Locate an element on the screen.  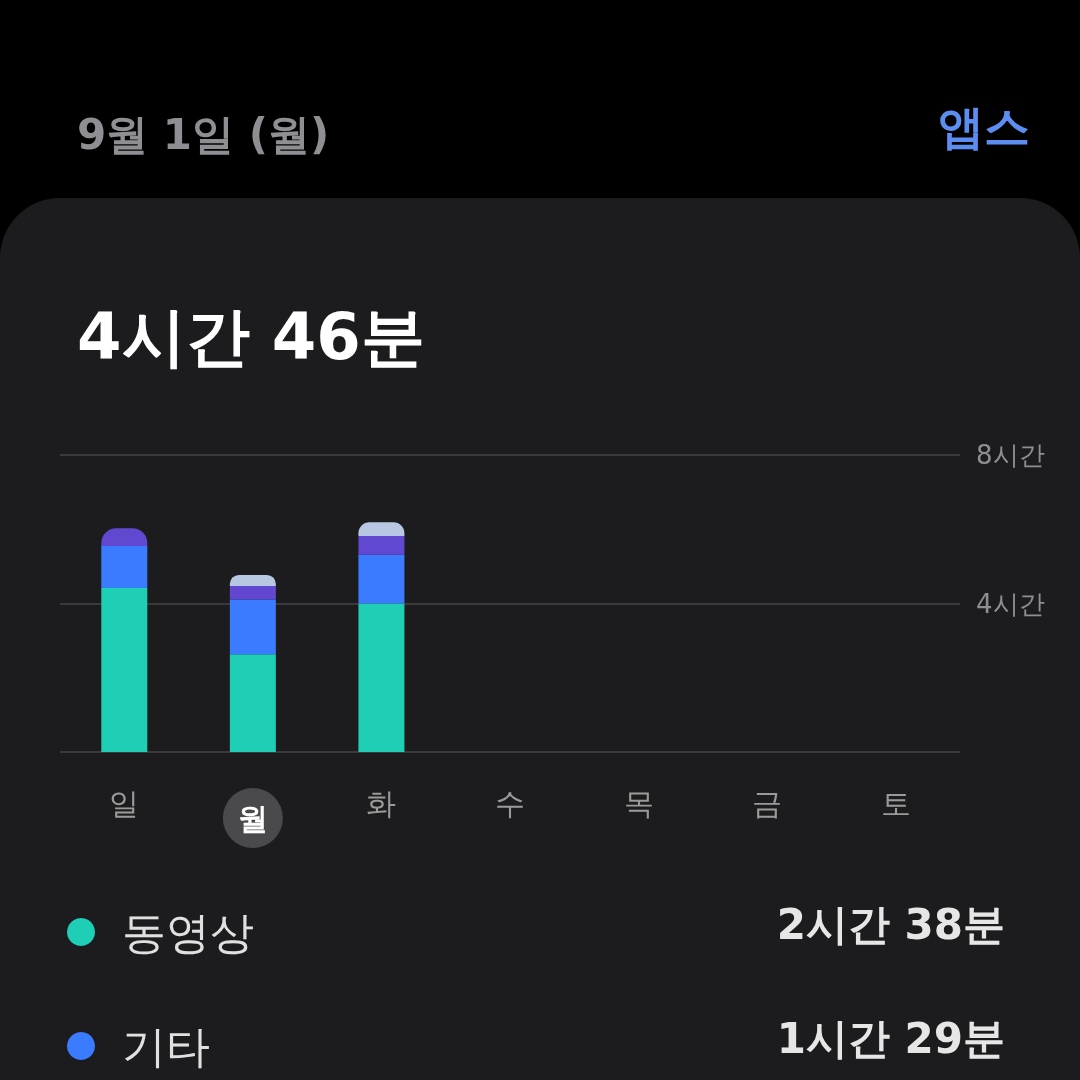
legend-label: 동영상 is located at coordinates (188, 932).